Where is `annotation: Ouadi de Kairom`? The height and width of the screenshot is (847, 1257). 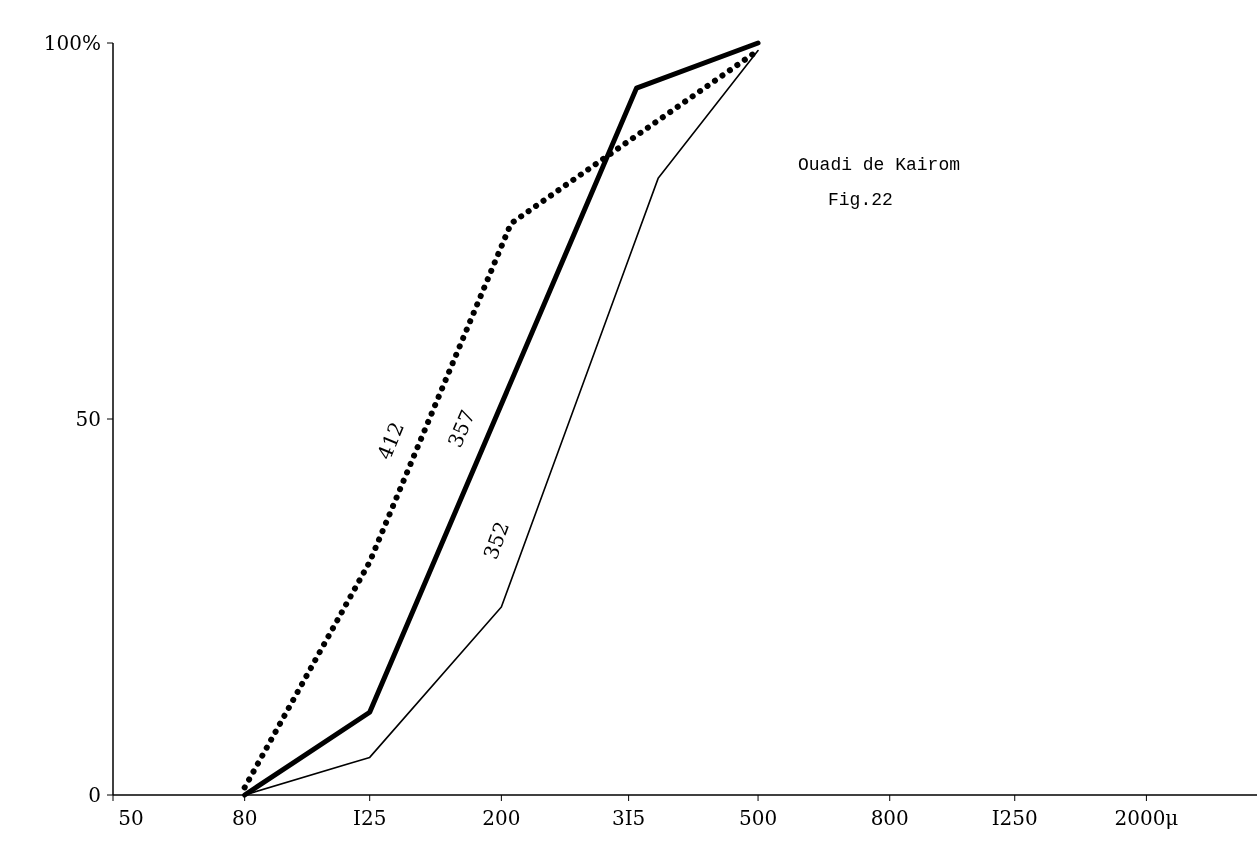
annotation: Ouadi de Kairom is located at coordinates (879, 165).